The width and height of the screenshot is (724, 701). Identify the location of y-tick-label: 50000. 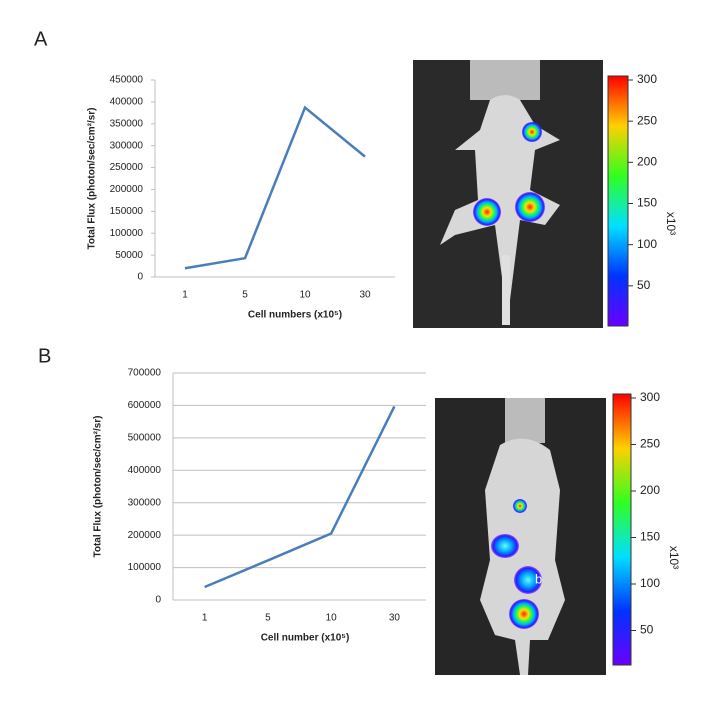
(129, 255).